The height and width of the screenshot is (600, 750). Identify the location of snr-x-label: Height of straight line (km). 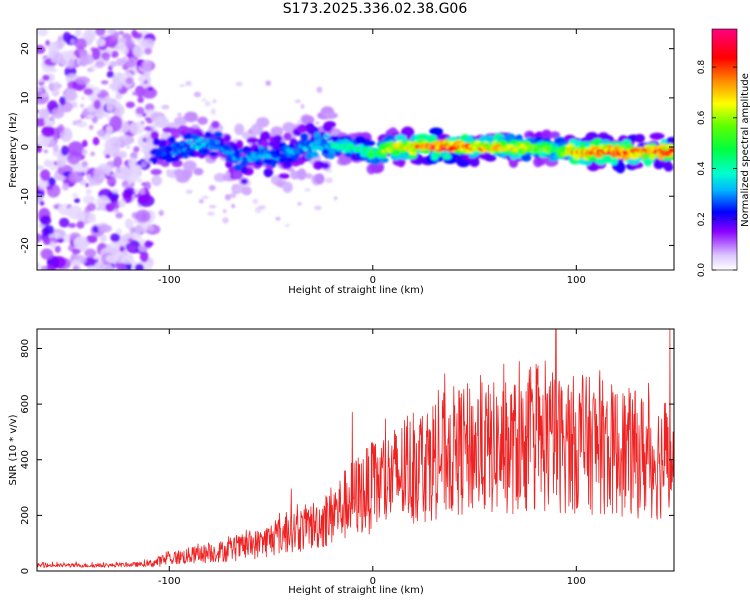
(356, 590).